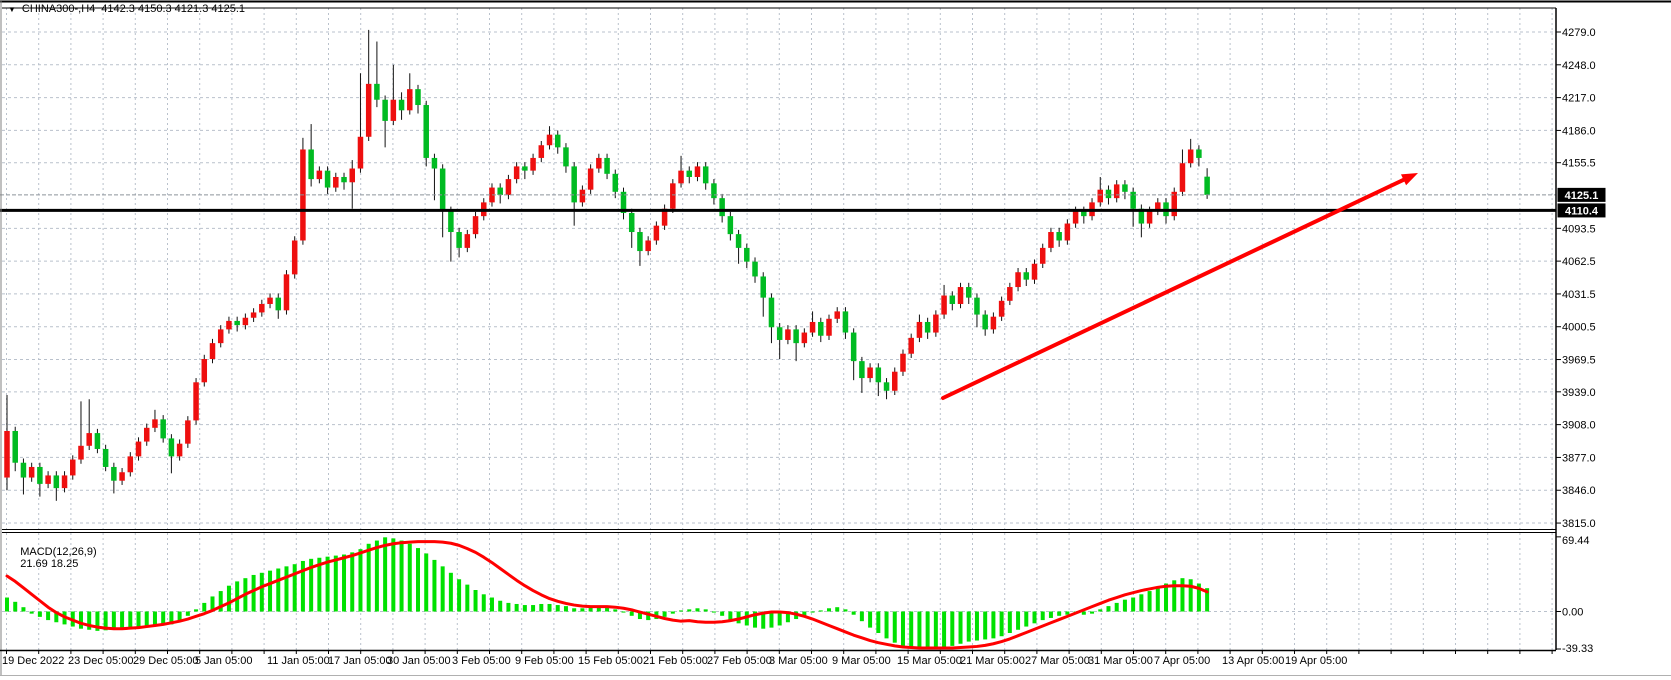  Describe the element at coordinates (1173, 288) in the screenshot. I see `trend-arrow-line` at that location.